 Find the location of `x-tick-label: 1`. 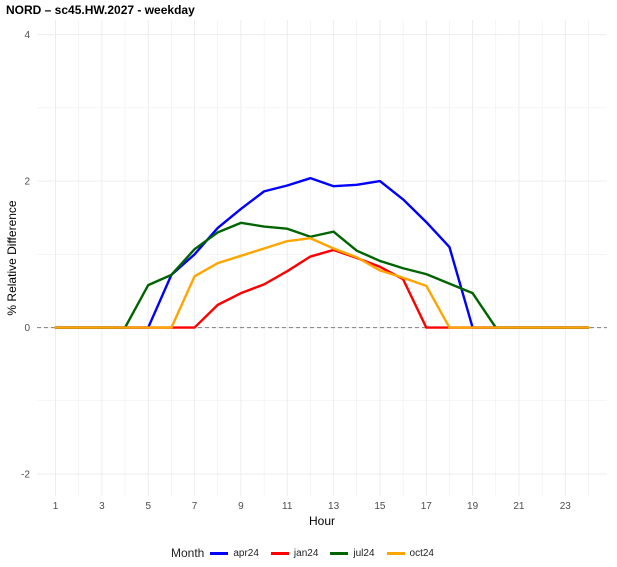

x-tick-label: 1 is located at coordinates (56, 506).